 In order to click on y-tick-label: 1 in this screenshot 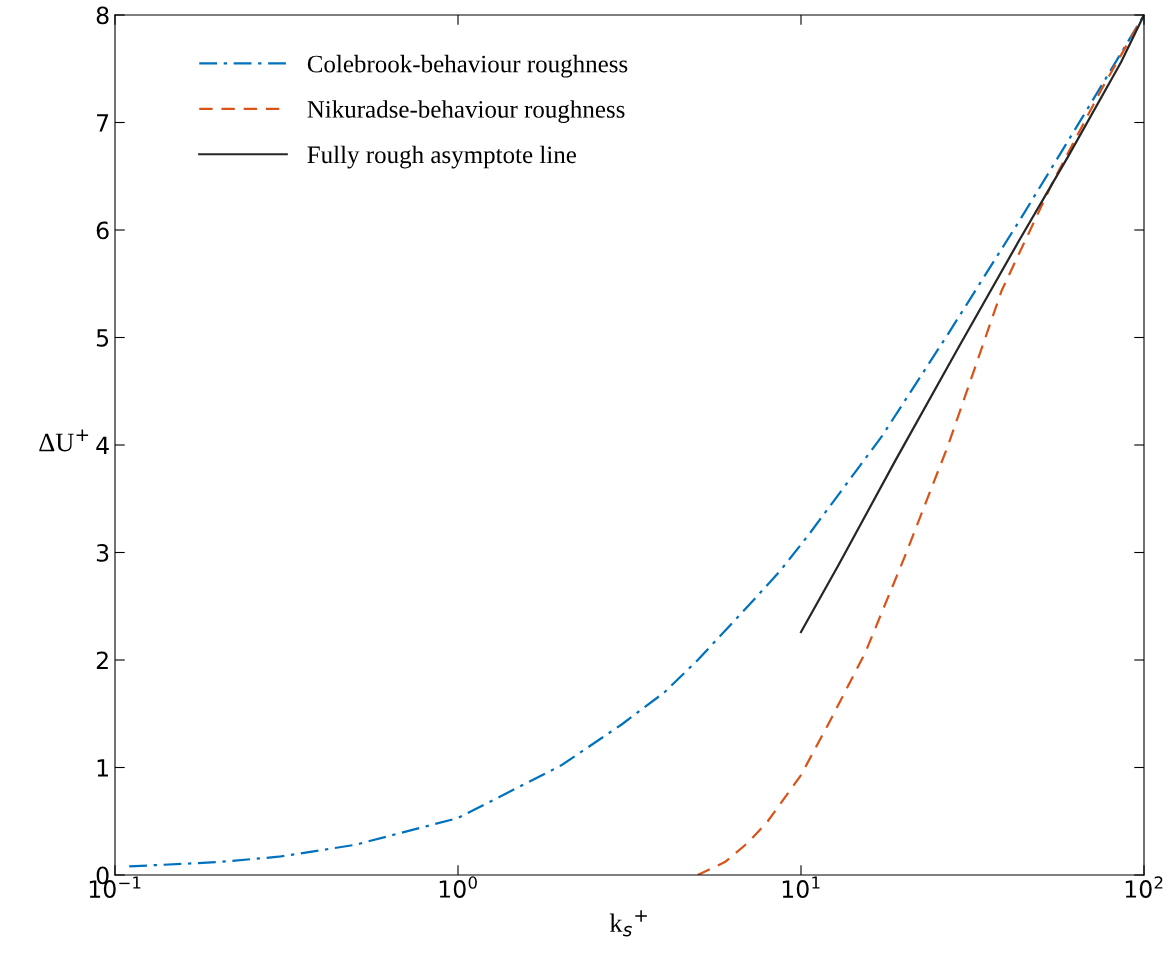, I will do `click(102, 768)`.